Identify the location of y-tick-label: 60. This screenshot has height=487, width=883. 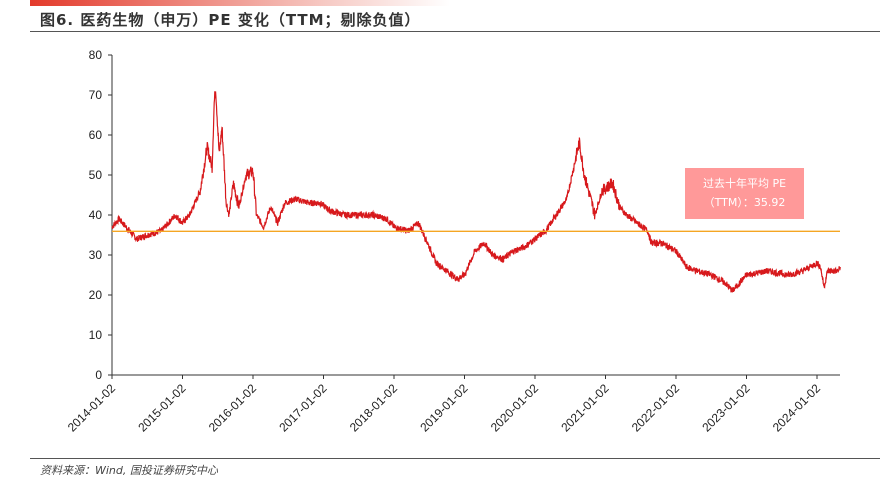
(96, 135).